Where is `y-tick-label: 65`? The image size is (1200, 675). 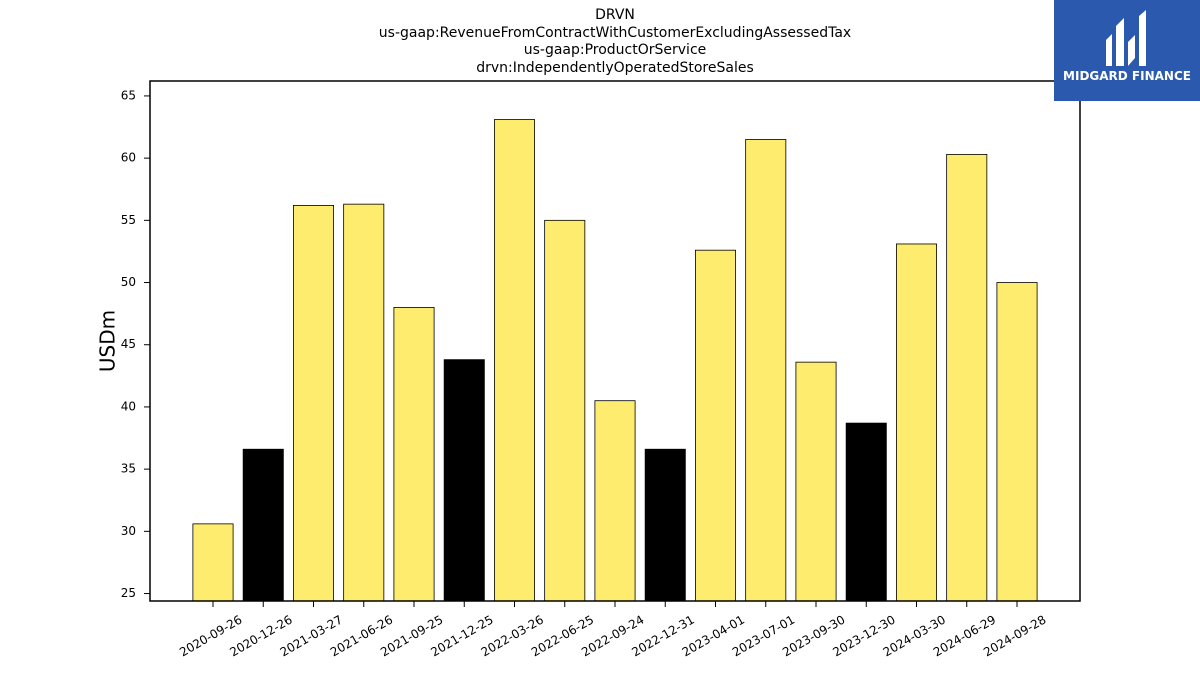 y-tick-label: 65 is located at coordinates (128, 95).